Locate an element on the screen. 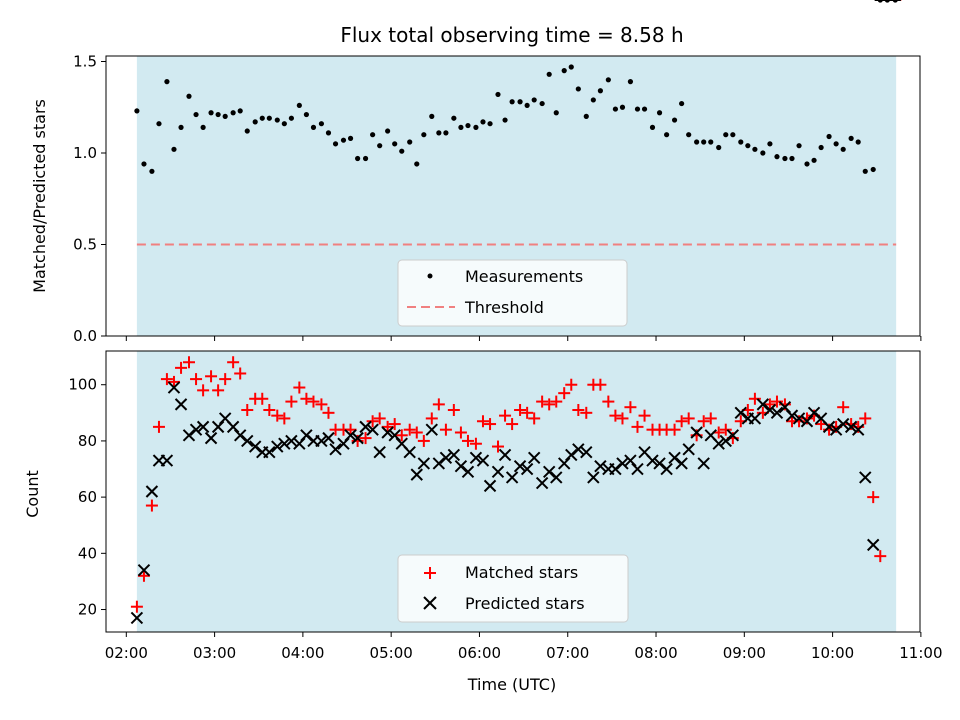 This screenshot has height=720, width=960. ratio-y-axis-label: Matched/Predicted stars is located at coordinates (39, 196).